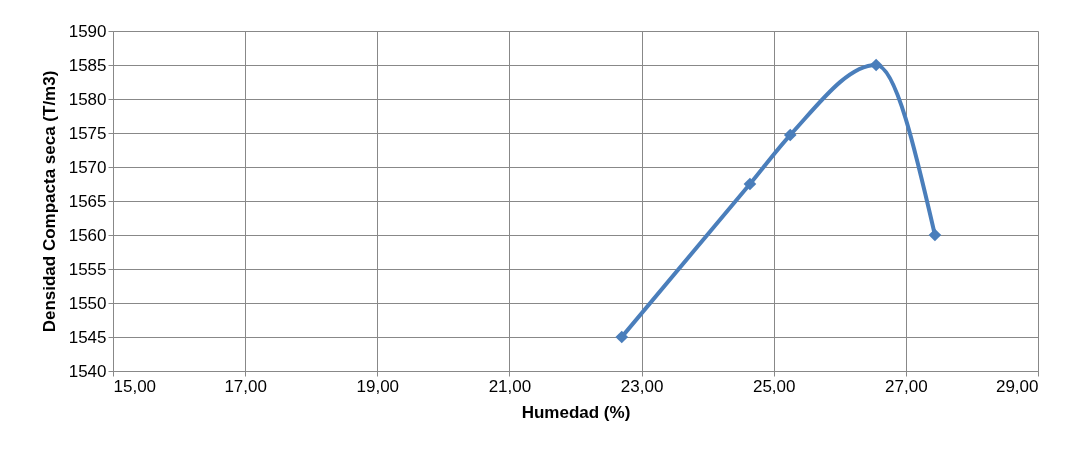 This screenshot has width=1084, height=452. What do you see at coordinates (576, 412) in the screenshot?
I see `x-axis-title: Humedad (%)` at bounding box center [576, 412].